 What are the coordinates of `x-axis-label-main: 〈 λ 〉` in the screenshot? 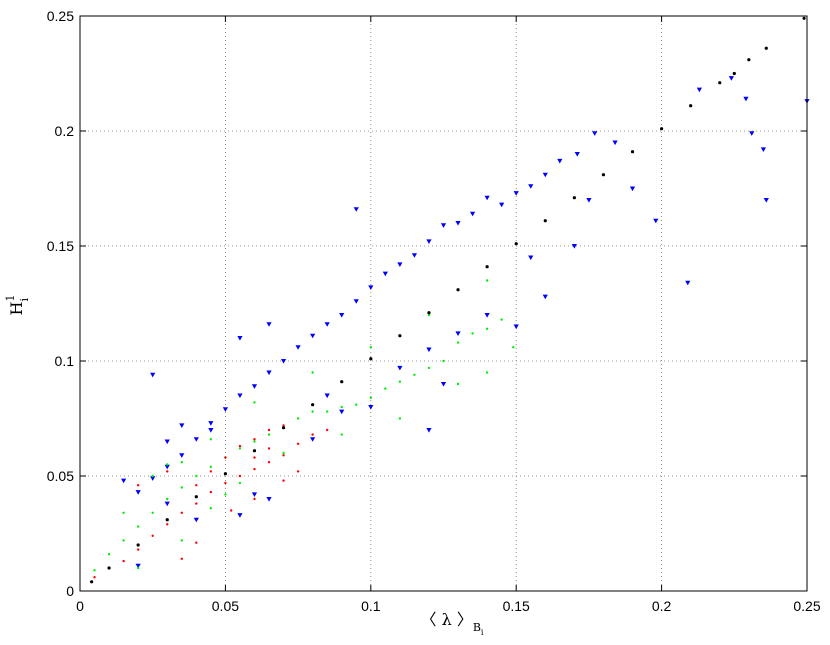 It's located at (447, 619).